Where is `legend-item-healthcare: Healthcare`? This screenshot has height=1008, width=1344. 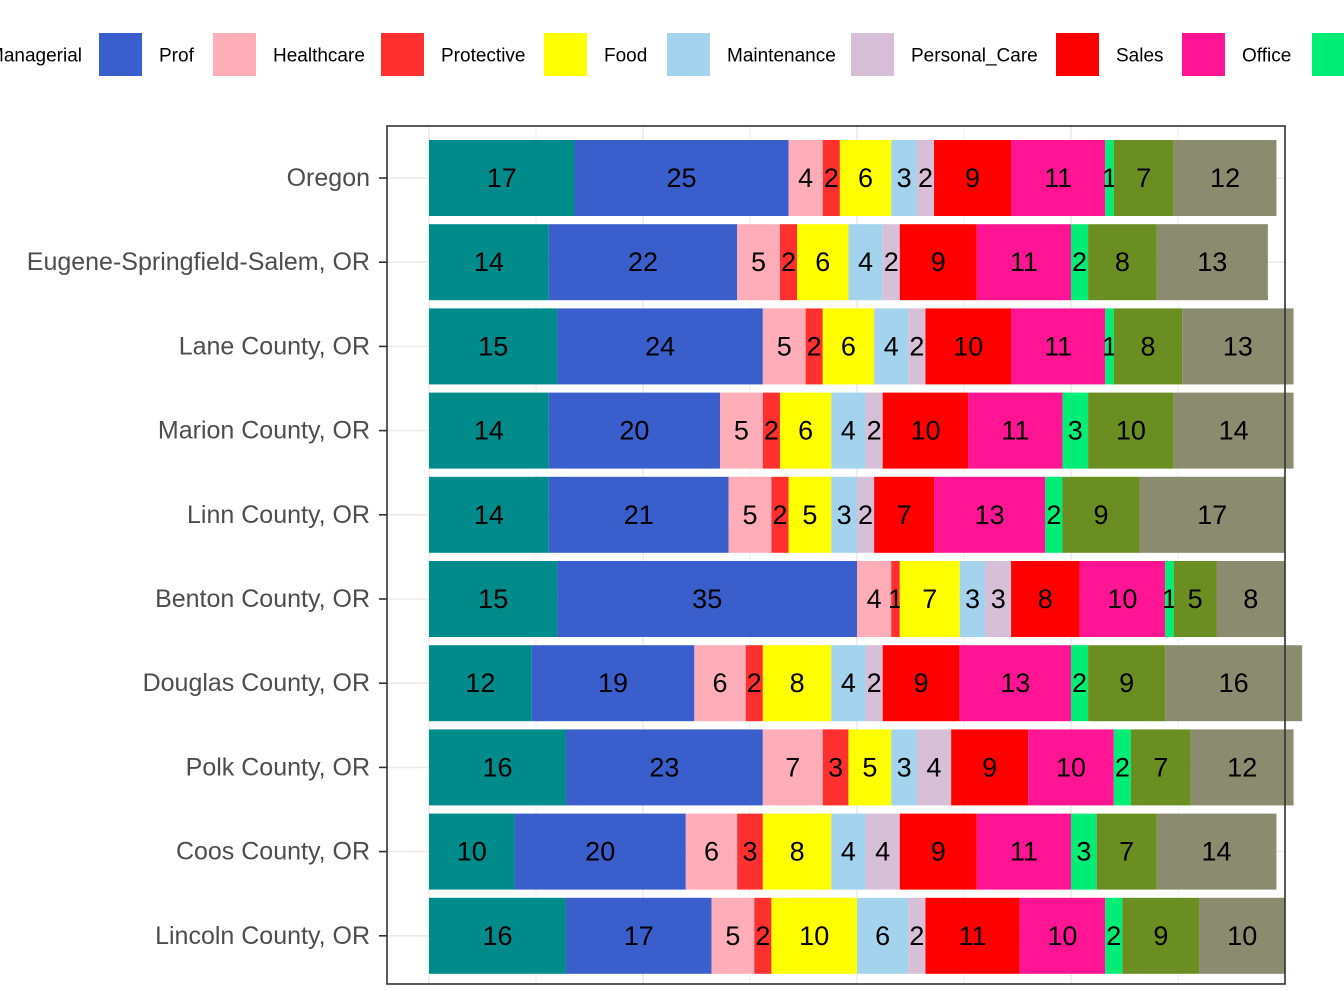 legend-item-healthcare: Healthcare is located at coordinates (289, 54).